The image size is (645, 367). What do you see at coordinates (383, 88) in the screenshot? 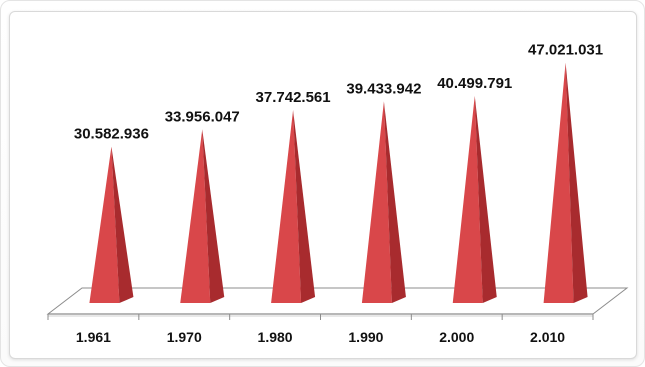
I see `data-label: 39.433.942` at bounding box center [383, 88].